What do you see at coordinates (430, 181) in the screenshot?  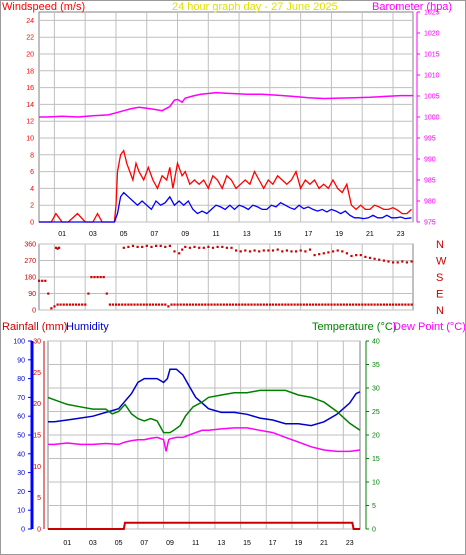 I see `barometer-tick-label: 985` at bounding box center [430, 181].